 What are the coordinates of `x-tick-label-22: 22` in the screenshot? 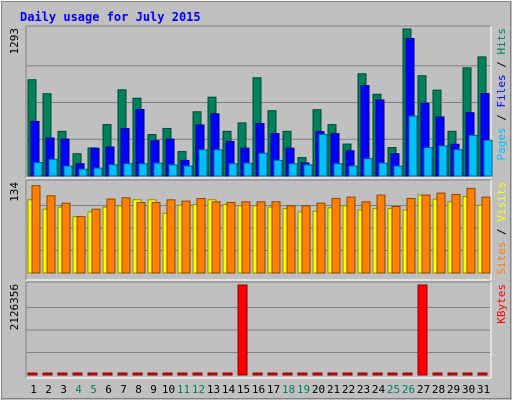 It's located at (348, 389).